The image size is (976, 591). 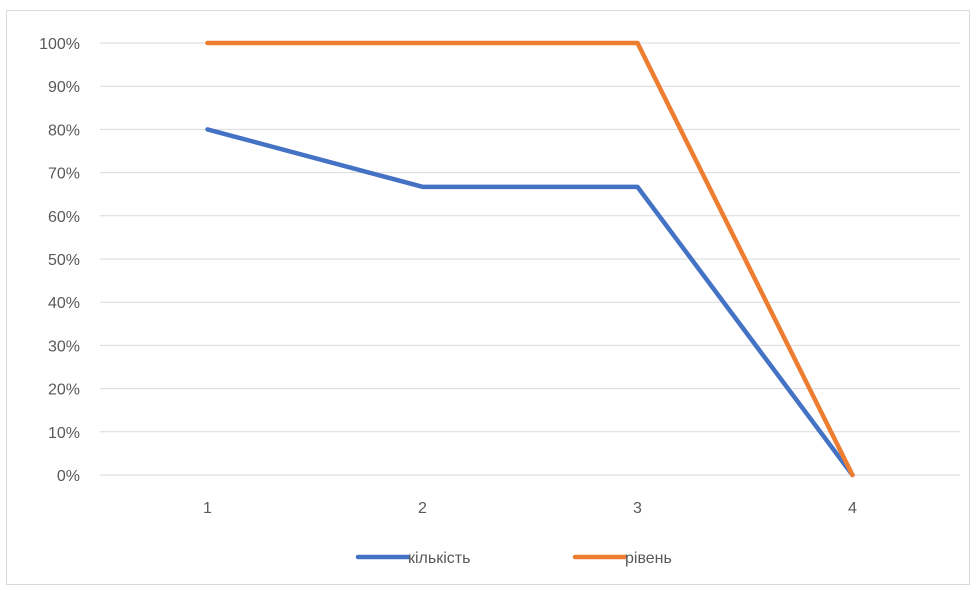 What do you see at coordinates (64, 174) in the screenshot?
I see `y-tick-label: 70%` at bounding box center [64, 174].